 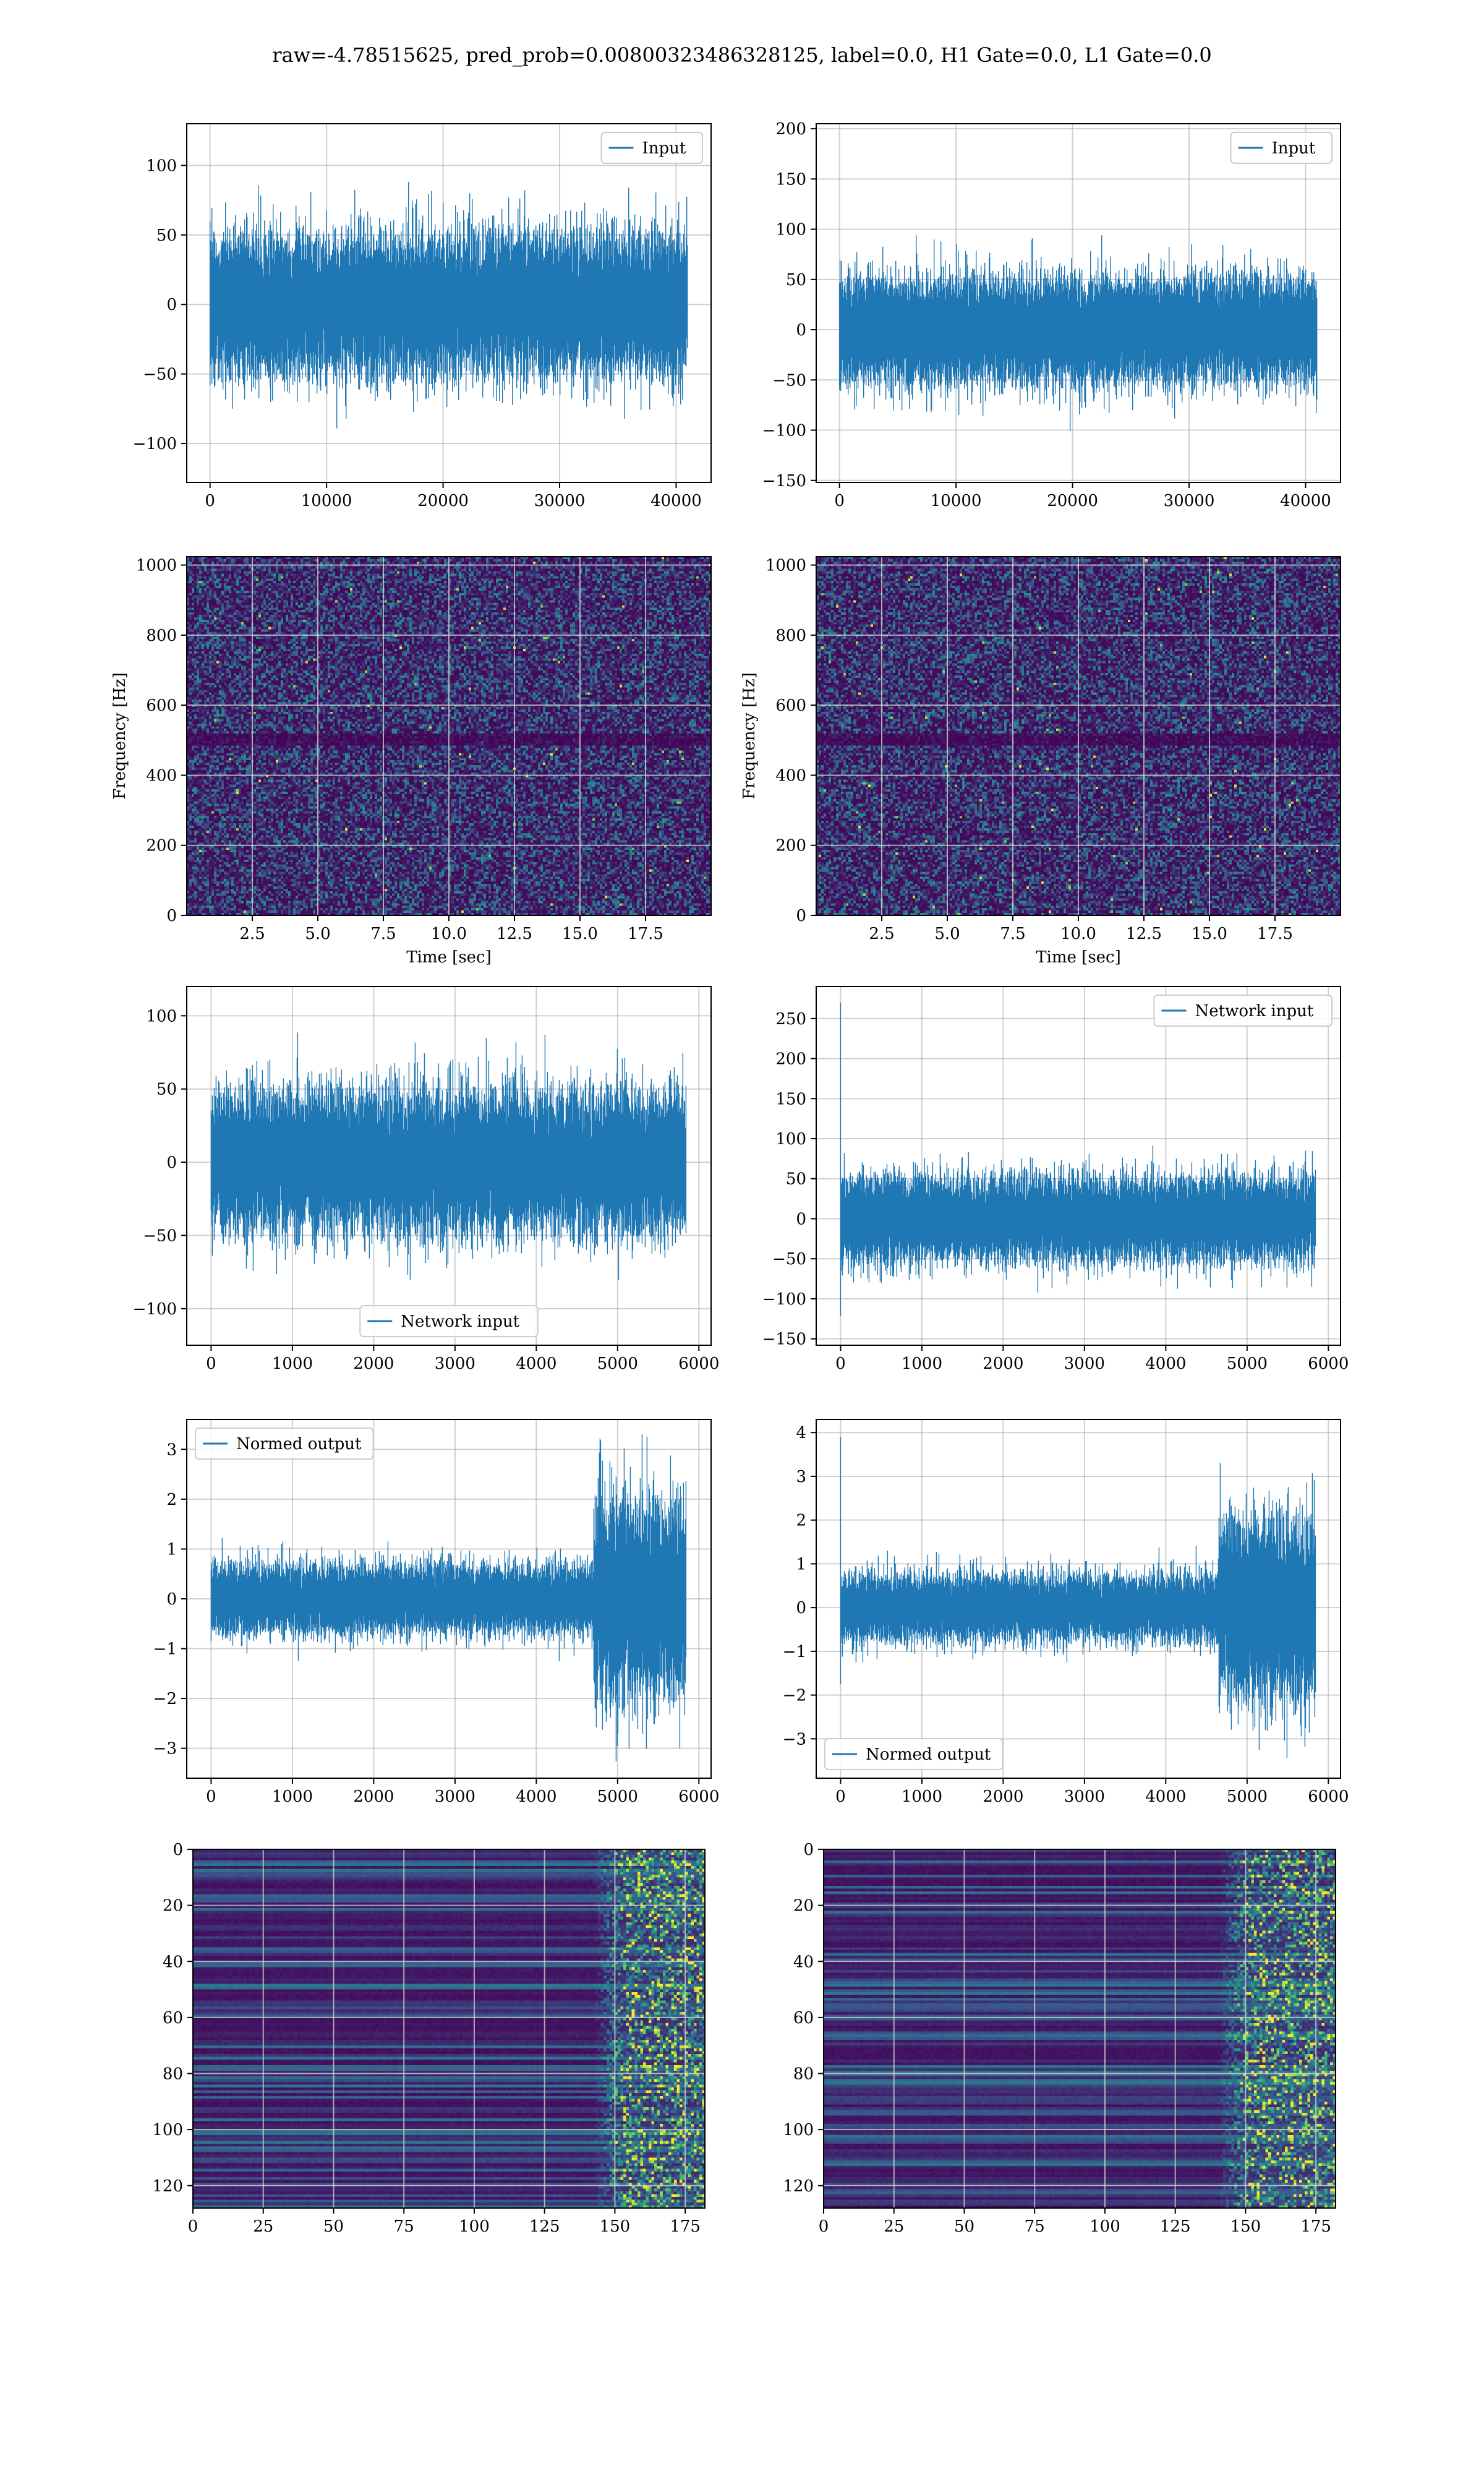 I want to click on input-h1-ytick-label: 100, so click(x=161, y=165).